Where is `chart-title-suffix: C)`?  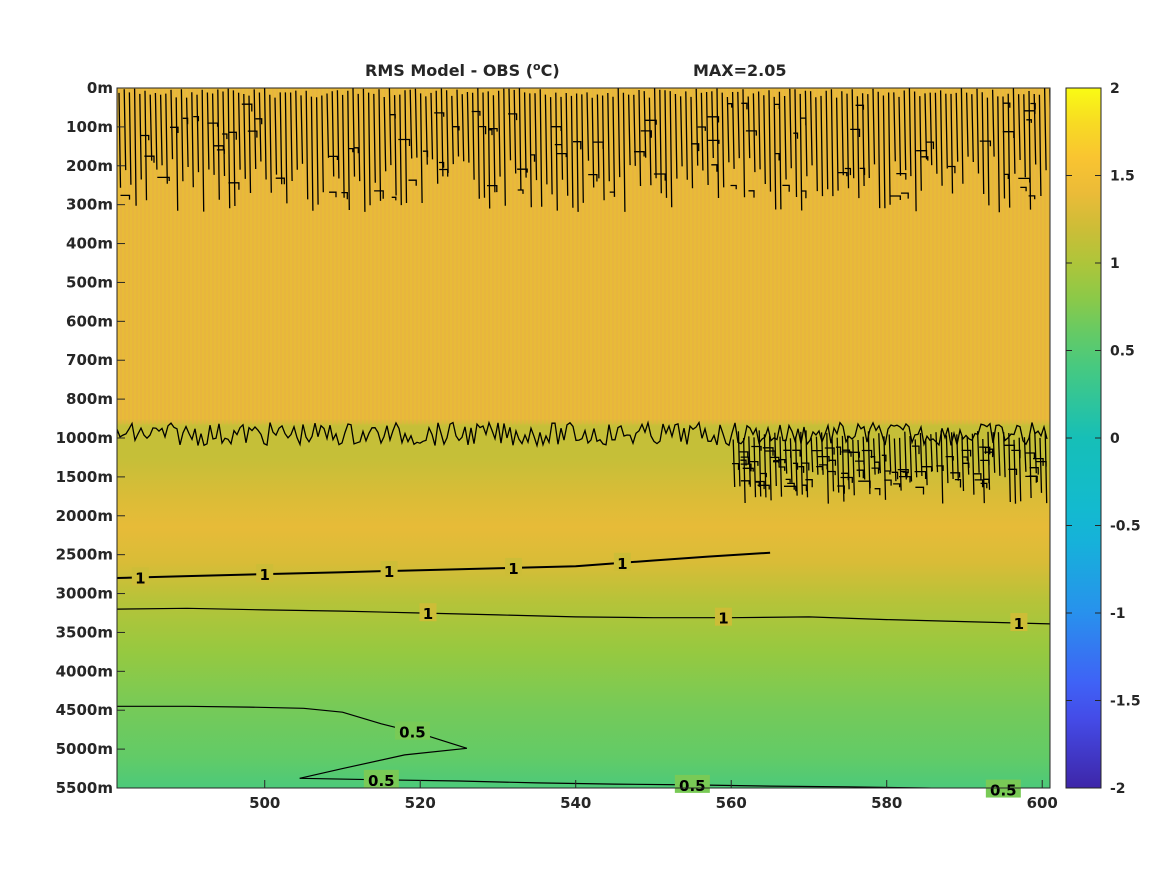
chart-title-suffix: C) is located at coordinates (550, 70).